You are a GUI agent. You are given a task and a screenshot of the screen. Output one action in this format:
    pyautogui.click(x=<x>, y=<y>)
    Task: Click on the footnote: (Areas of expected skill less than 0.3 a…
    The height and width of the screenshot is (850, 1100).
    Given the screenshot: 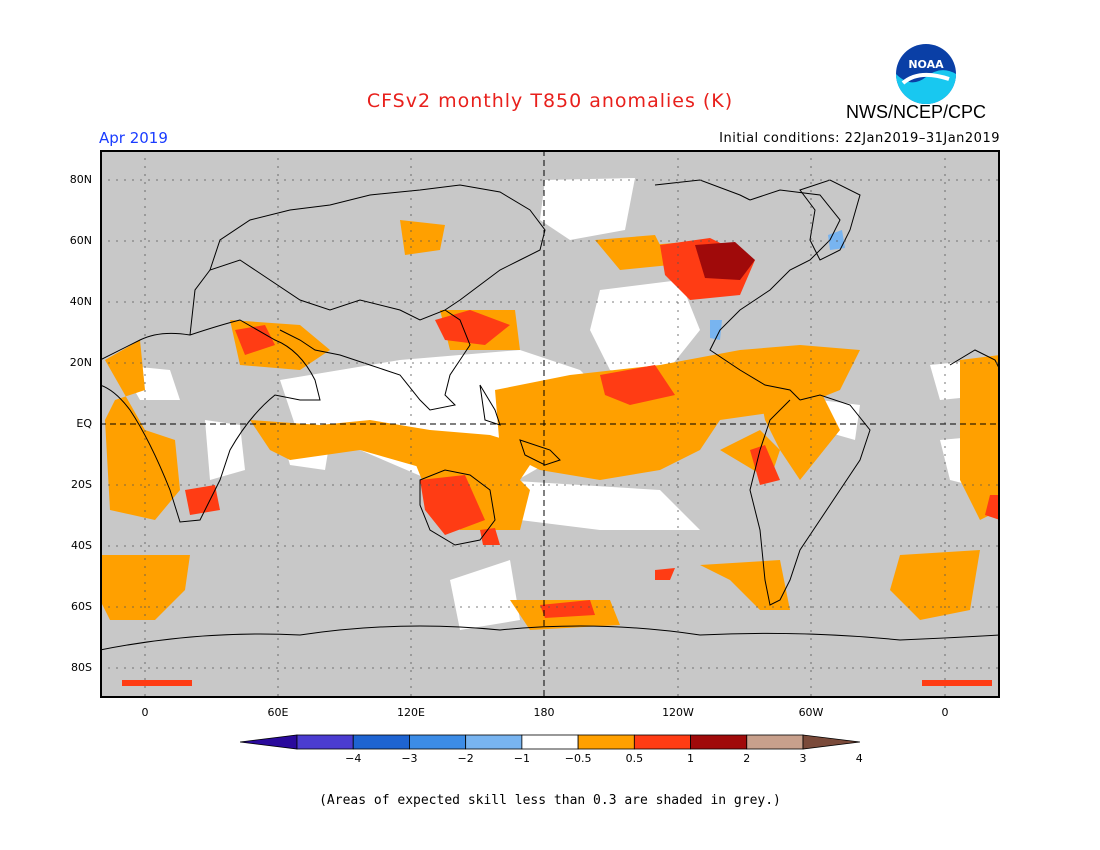 What is the action you would take?
    pyautogui.click(x=550, y=800)
    